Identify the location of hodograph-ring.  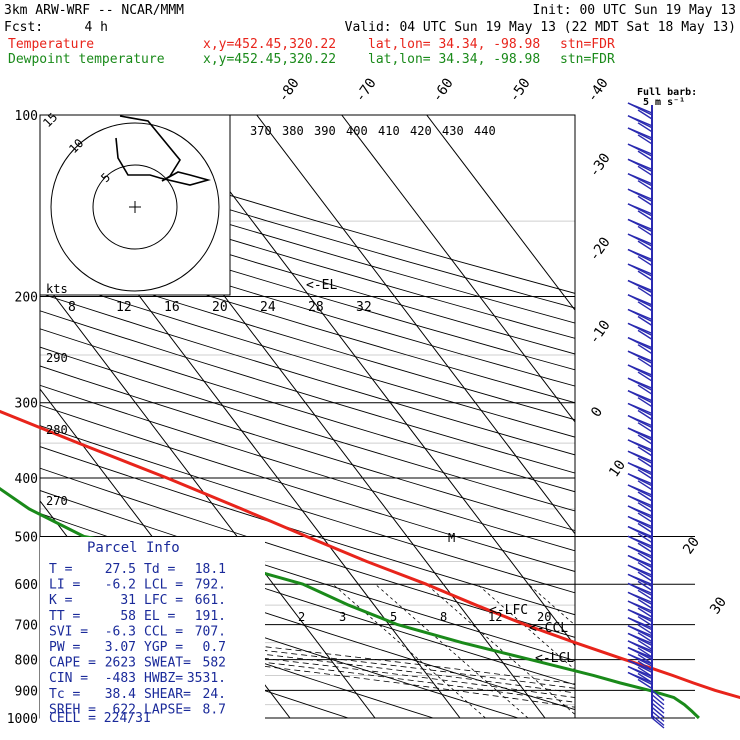
(135, 207).